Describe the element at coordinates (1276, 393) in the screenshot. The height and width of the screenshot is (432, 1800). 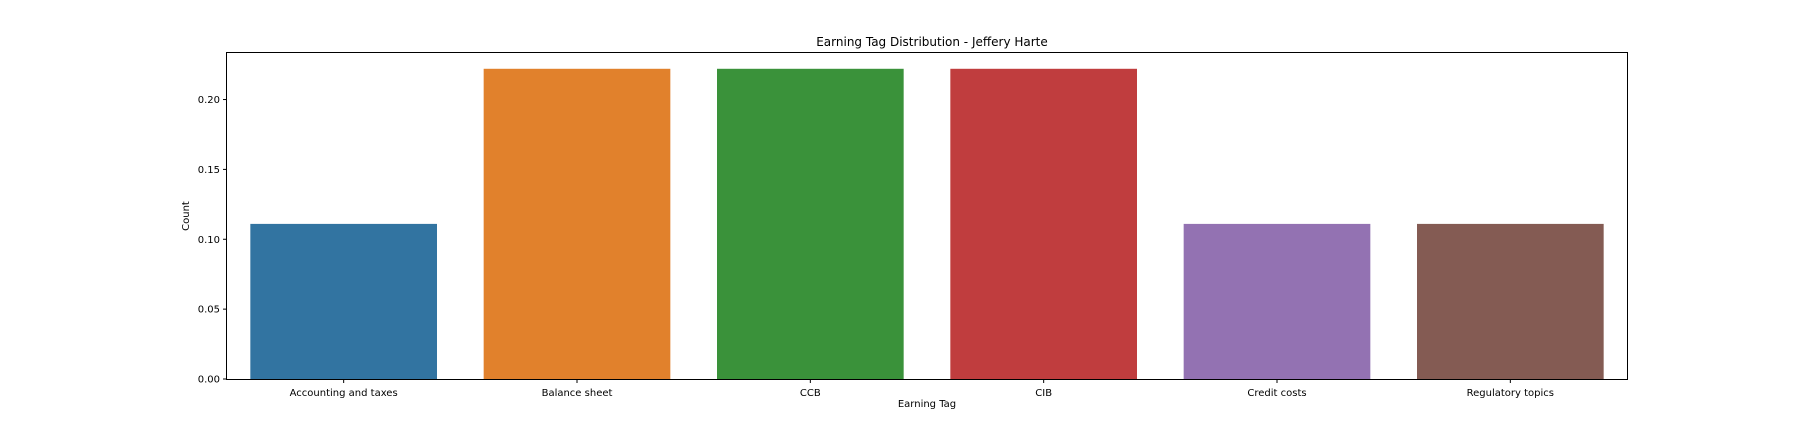
I see `x-tick-label: Credit costs` at that location.